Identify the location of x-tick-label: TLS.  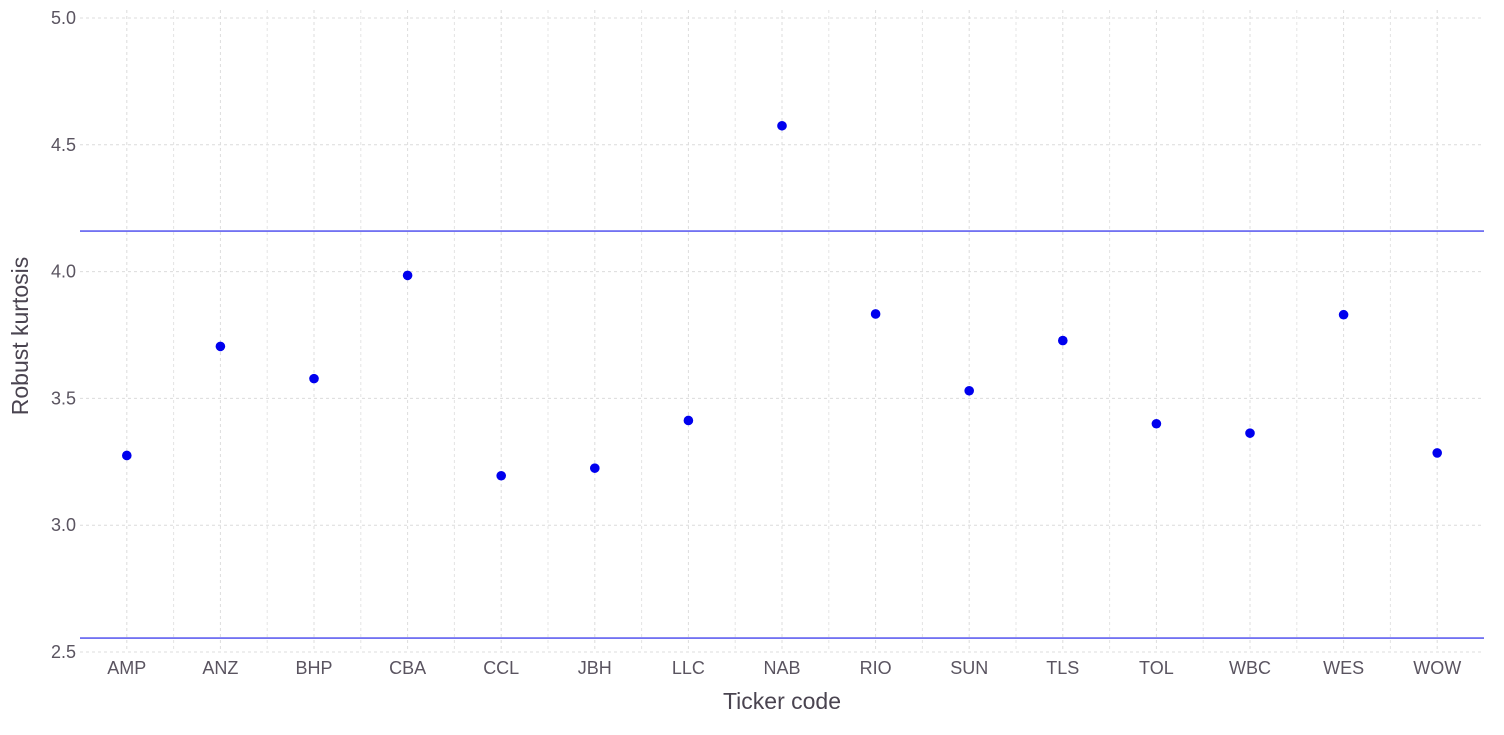
(1062, 668).